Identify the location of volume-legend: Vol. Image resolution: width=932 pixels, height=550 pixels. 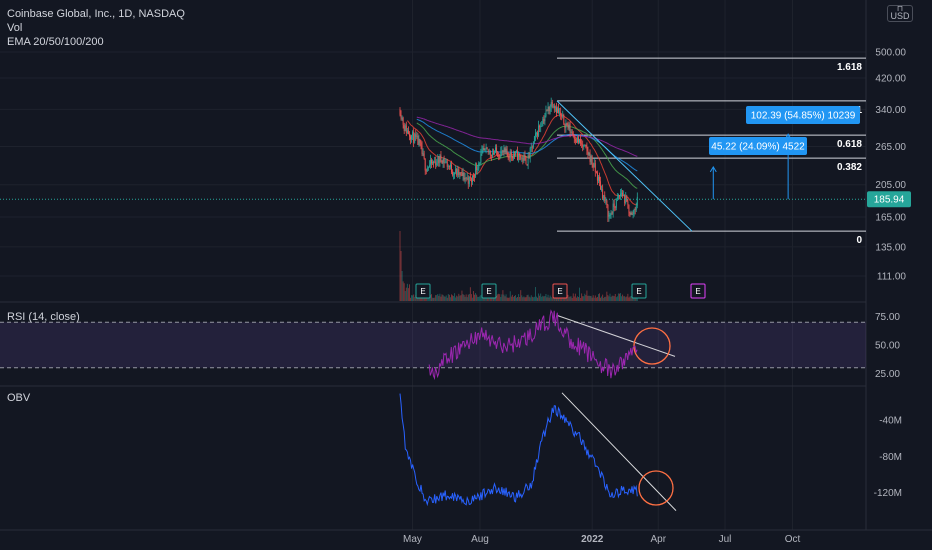
(15, 28).